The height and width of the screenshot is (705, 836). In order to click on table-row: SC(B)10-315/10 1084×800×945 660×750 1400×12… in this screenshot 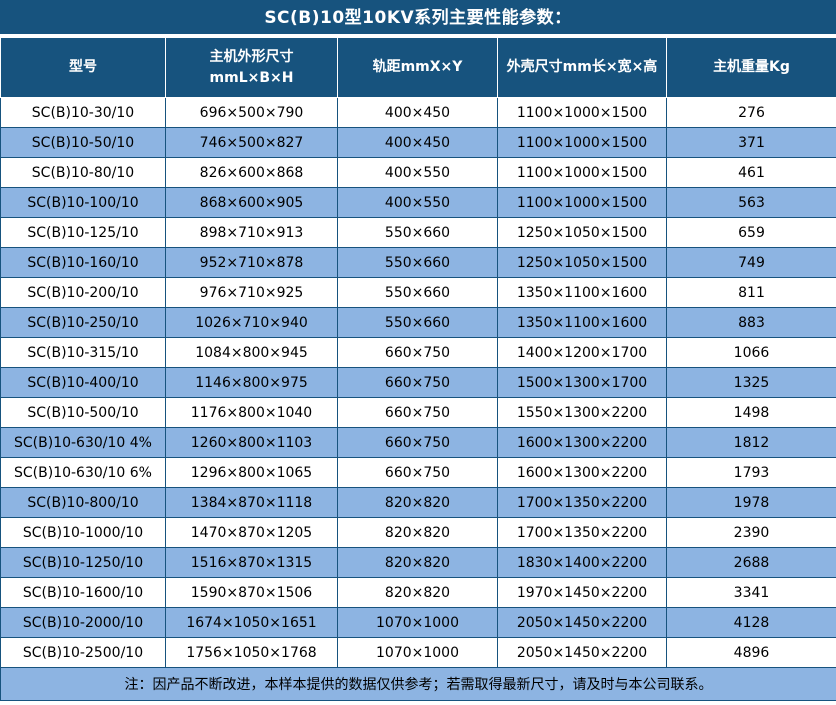, I will do `click(418, 352)`.